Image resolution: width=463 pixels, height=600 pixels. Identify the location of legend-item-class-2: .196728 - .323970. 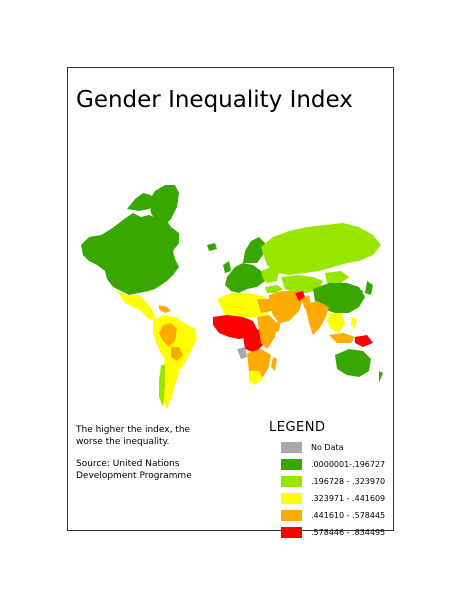
(333, 481).